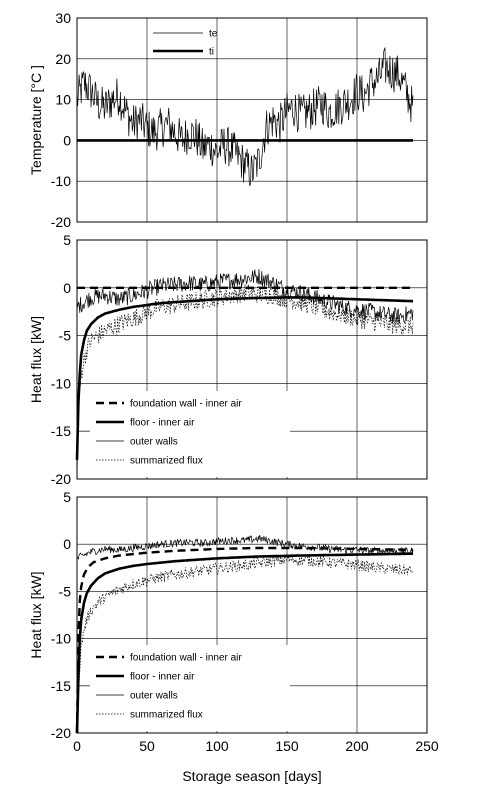 This screenshot has width=489, height=800. What do you see at coordinates (185, 43) in the screenshot?
I see `legend: te ti` at bounding box center [185, 43].